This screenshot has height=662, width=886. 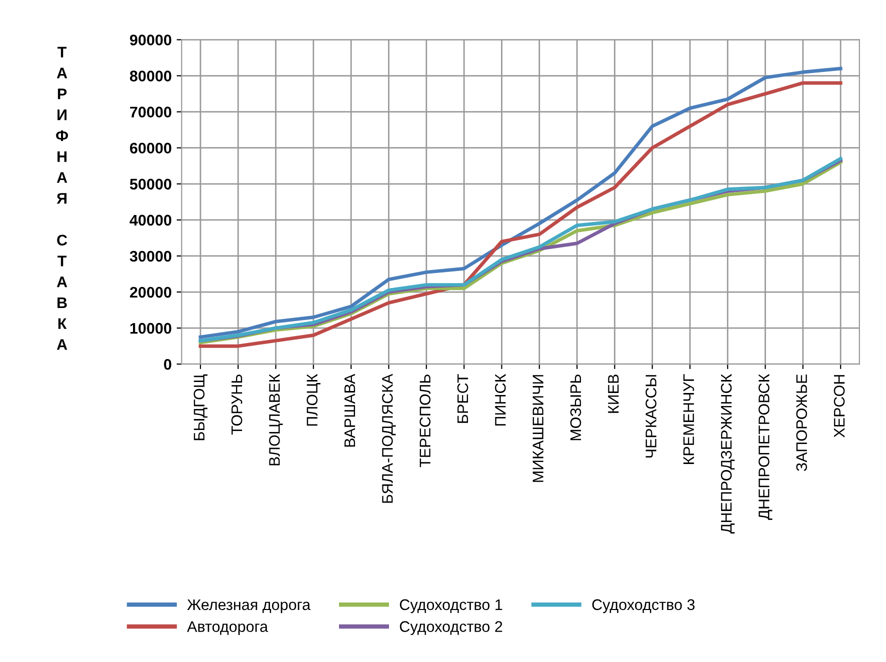 What do you see at coordinates (227, 628) in the screenshot?
I see `legend-label: Автодорога` at bounding box center [227, 628].